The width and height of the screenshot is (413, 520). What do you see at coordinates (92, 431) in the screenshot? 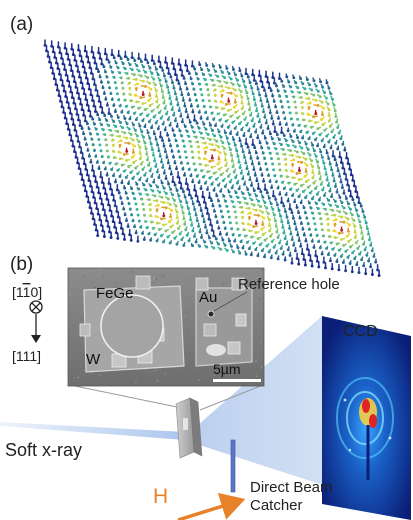
I see `xray-beam` at bounding box center [92, 431].